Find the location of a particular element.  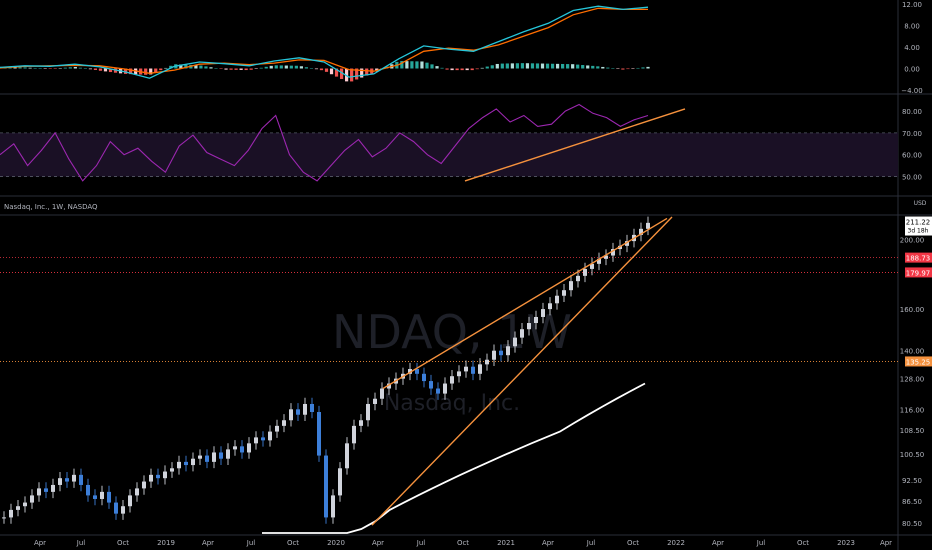

moving-average-line is located at coordinates (454, 458).